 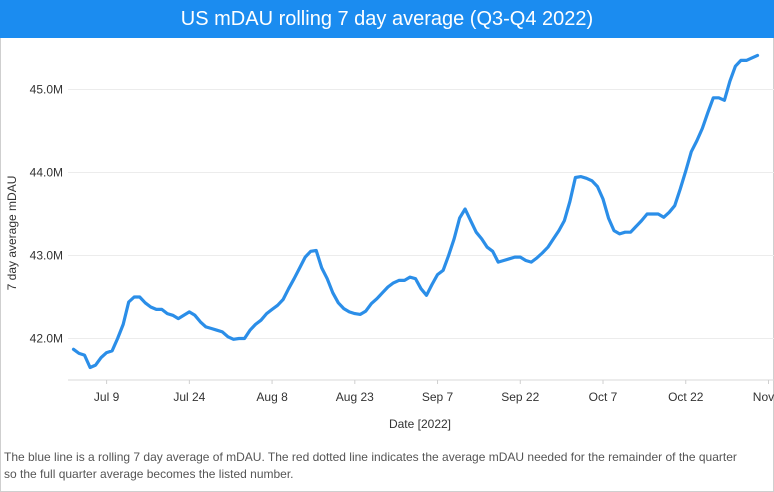 What do you see at coordinates (686, 397) in the screenshot?
I see `x-tick-label: Oct 22` at bounding box center [686, 397].